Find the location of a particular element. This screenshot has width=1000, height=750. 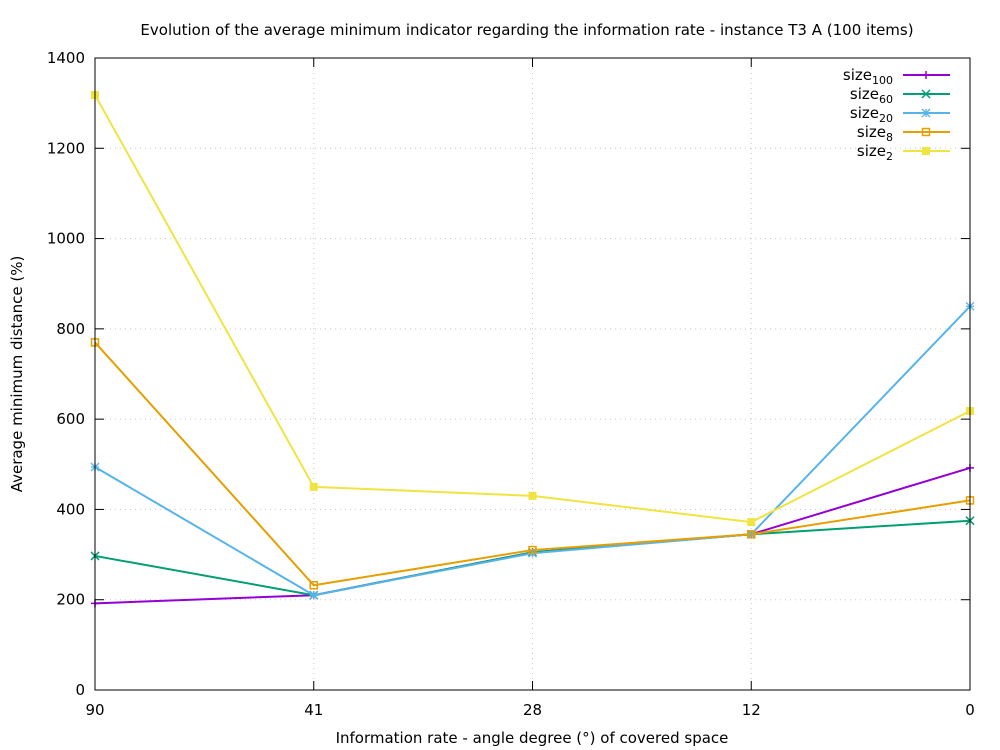

y-tick-label: 400 is located at coordinates (70, 509).